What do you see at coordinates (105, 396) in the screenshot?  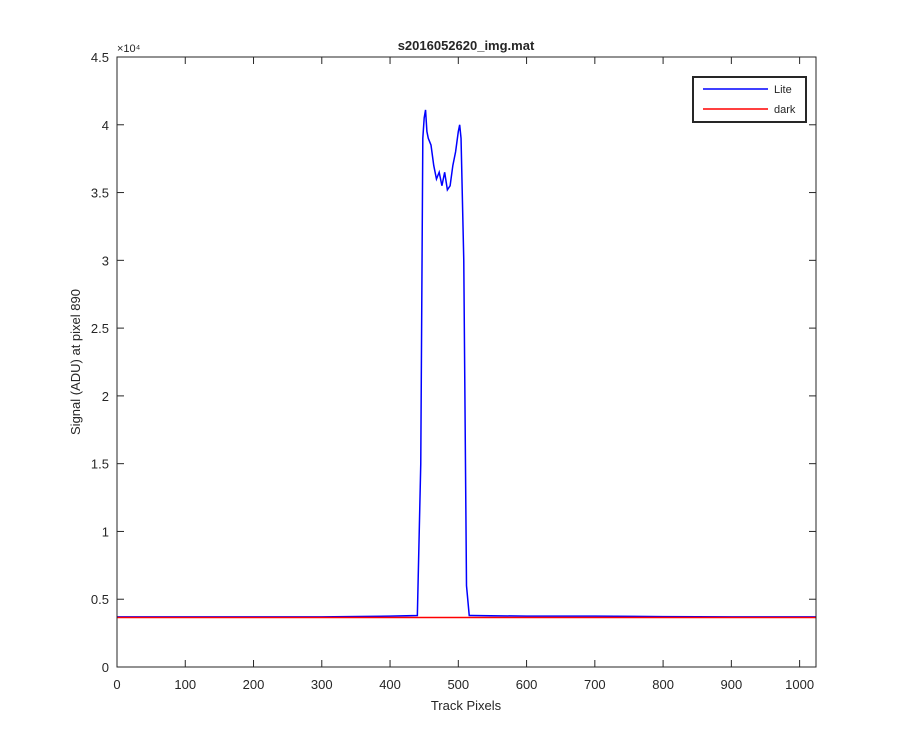 I see `y-tick-label: 2` at bounding box center [105, 396].